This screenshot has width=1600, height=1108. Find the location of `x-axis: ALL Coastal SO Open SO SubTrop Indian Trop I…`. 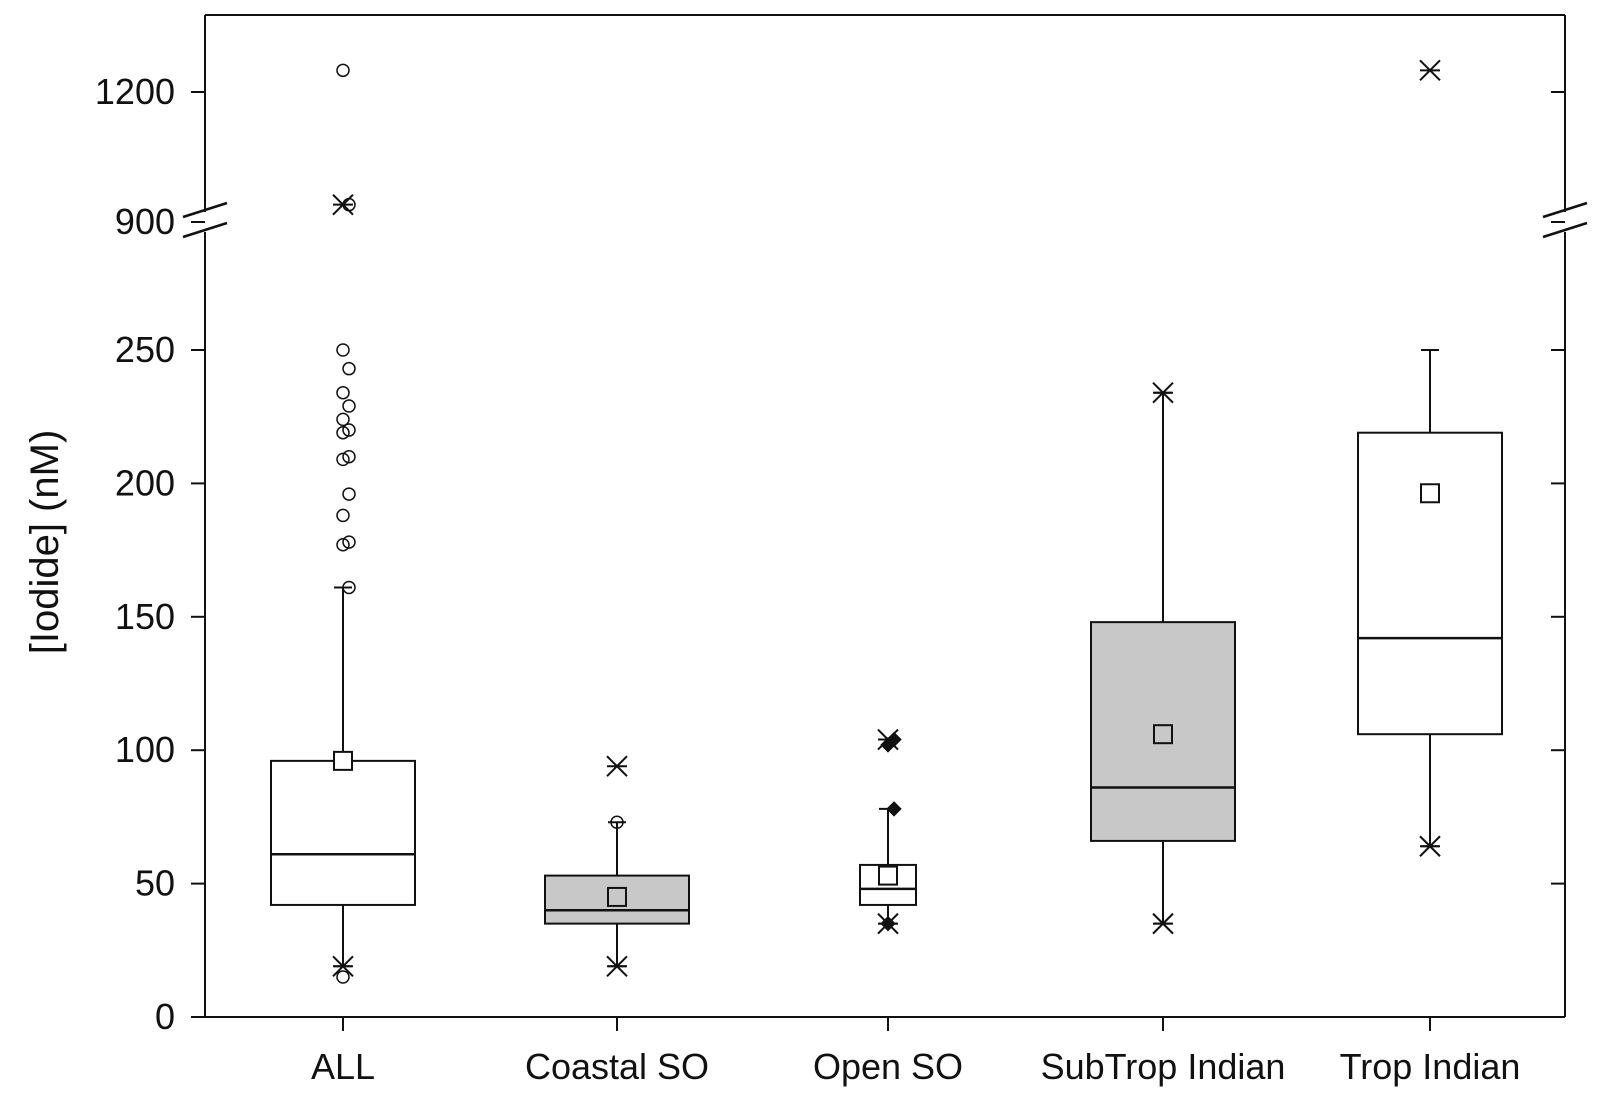

x-axis: ALL Coastal SO Open SO SubTrop Indian Trop I… is located at coordinates (915, 1052).